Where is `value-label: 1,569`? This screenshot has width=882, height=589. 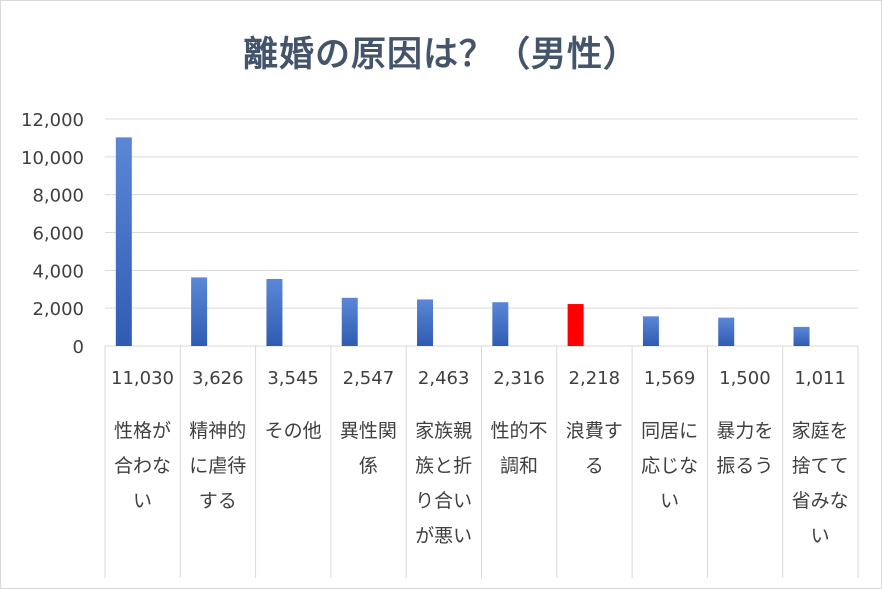
value-label: 1,569 is located at coordinates (669, 378).